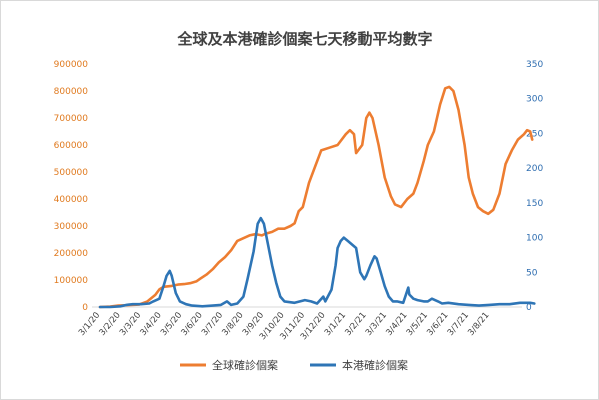  Describe the element at coordinates (304, 39) in the screenshot. I see `chart-title: 全球及本港確診個案七天移動平均數字` at that location.